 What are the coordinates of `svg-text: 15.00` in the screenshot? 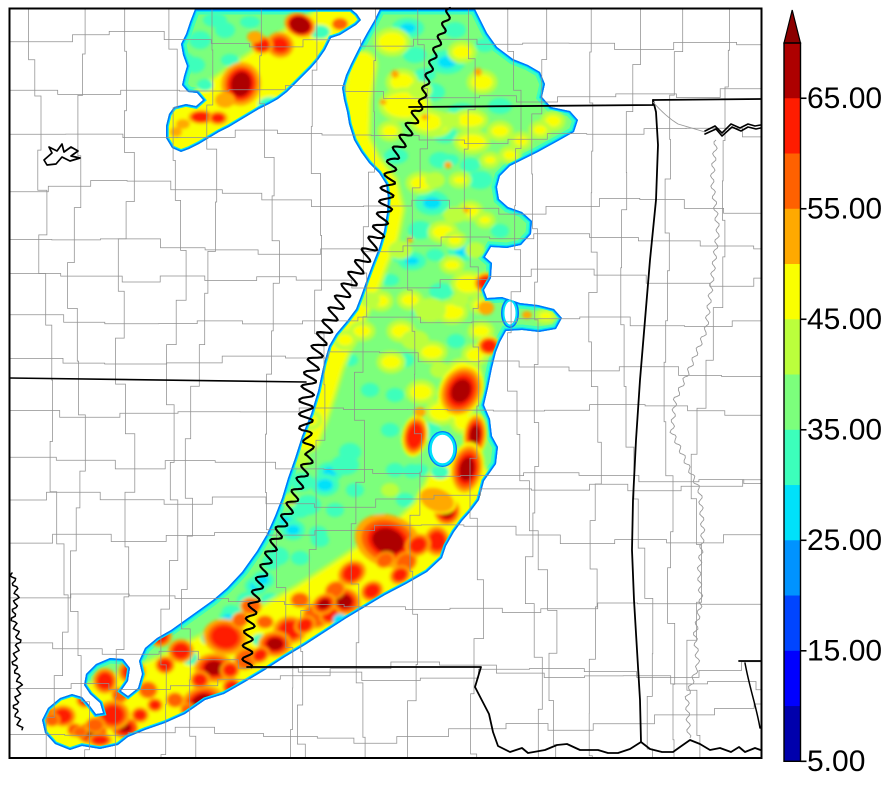 It's located at (844, 650).